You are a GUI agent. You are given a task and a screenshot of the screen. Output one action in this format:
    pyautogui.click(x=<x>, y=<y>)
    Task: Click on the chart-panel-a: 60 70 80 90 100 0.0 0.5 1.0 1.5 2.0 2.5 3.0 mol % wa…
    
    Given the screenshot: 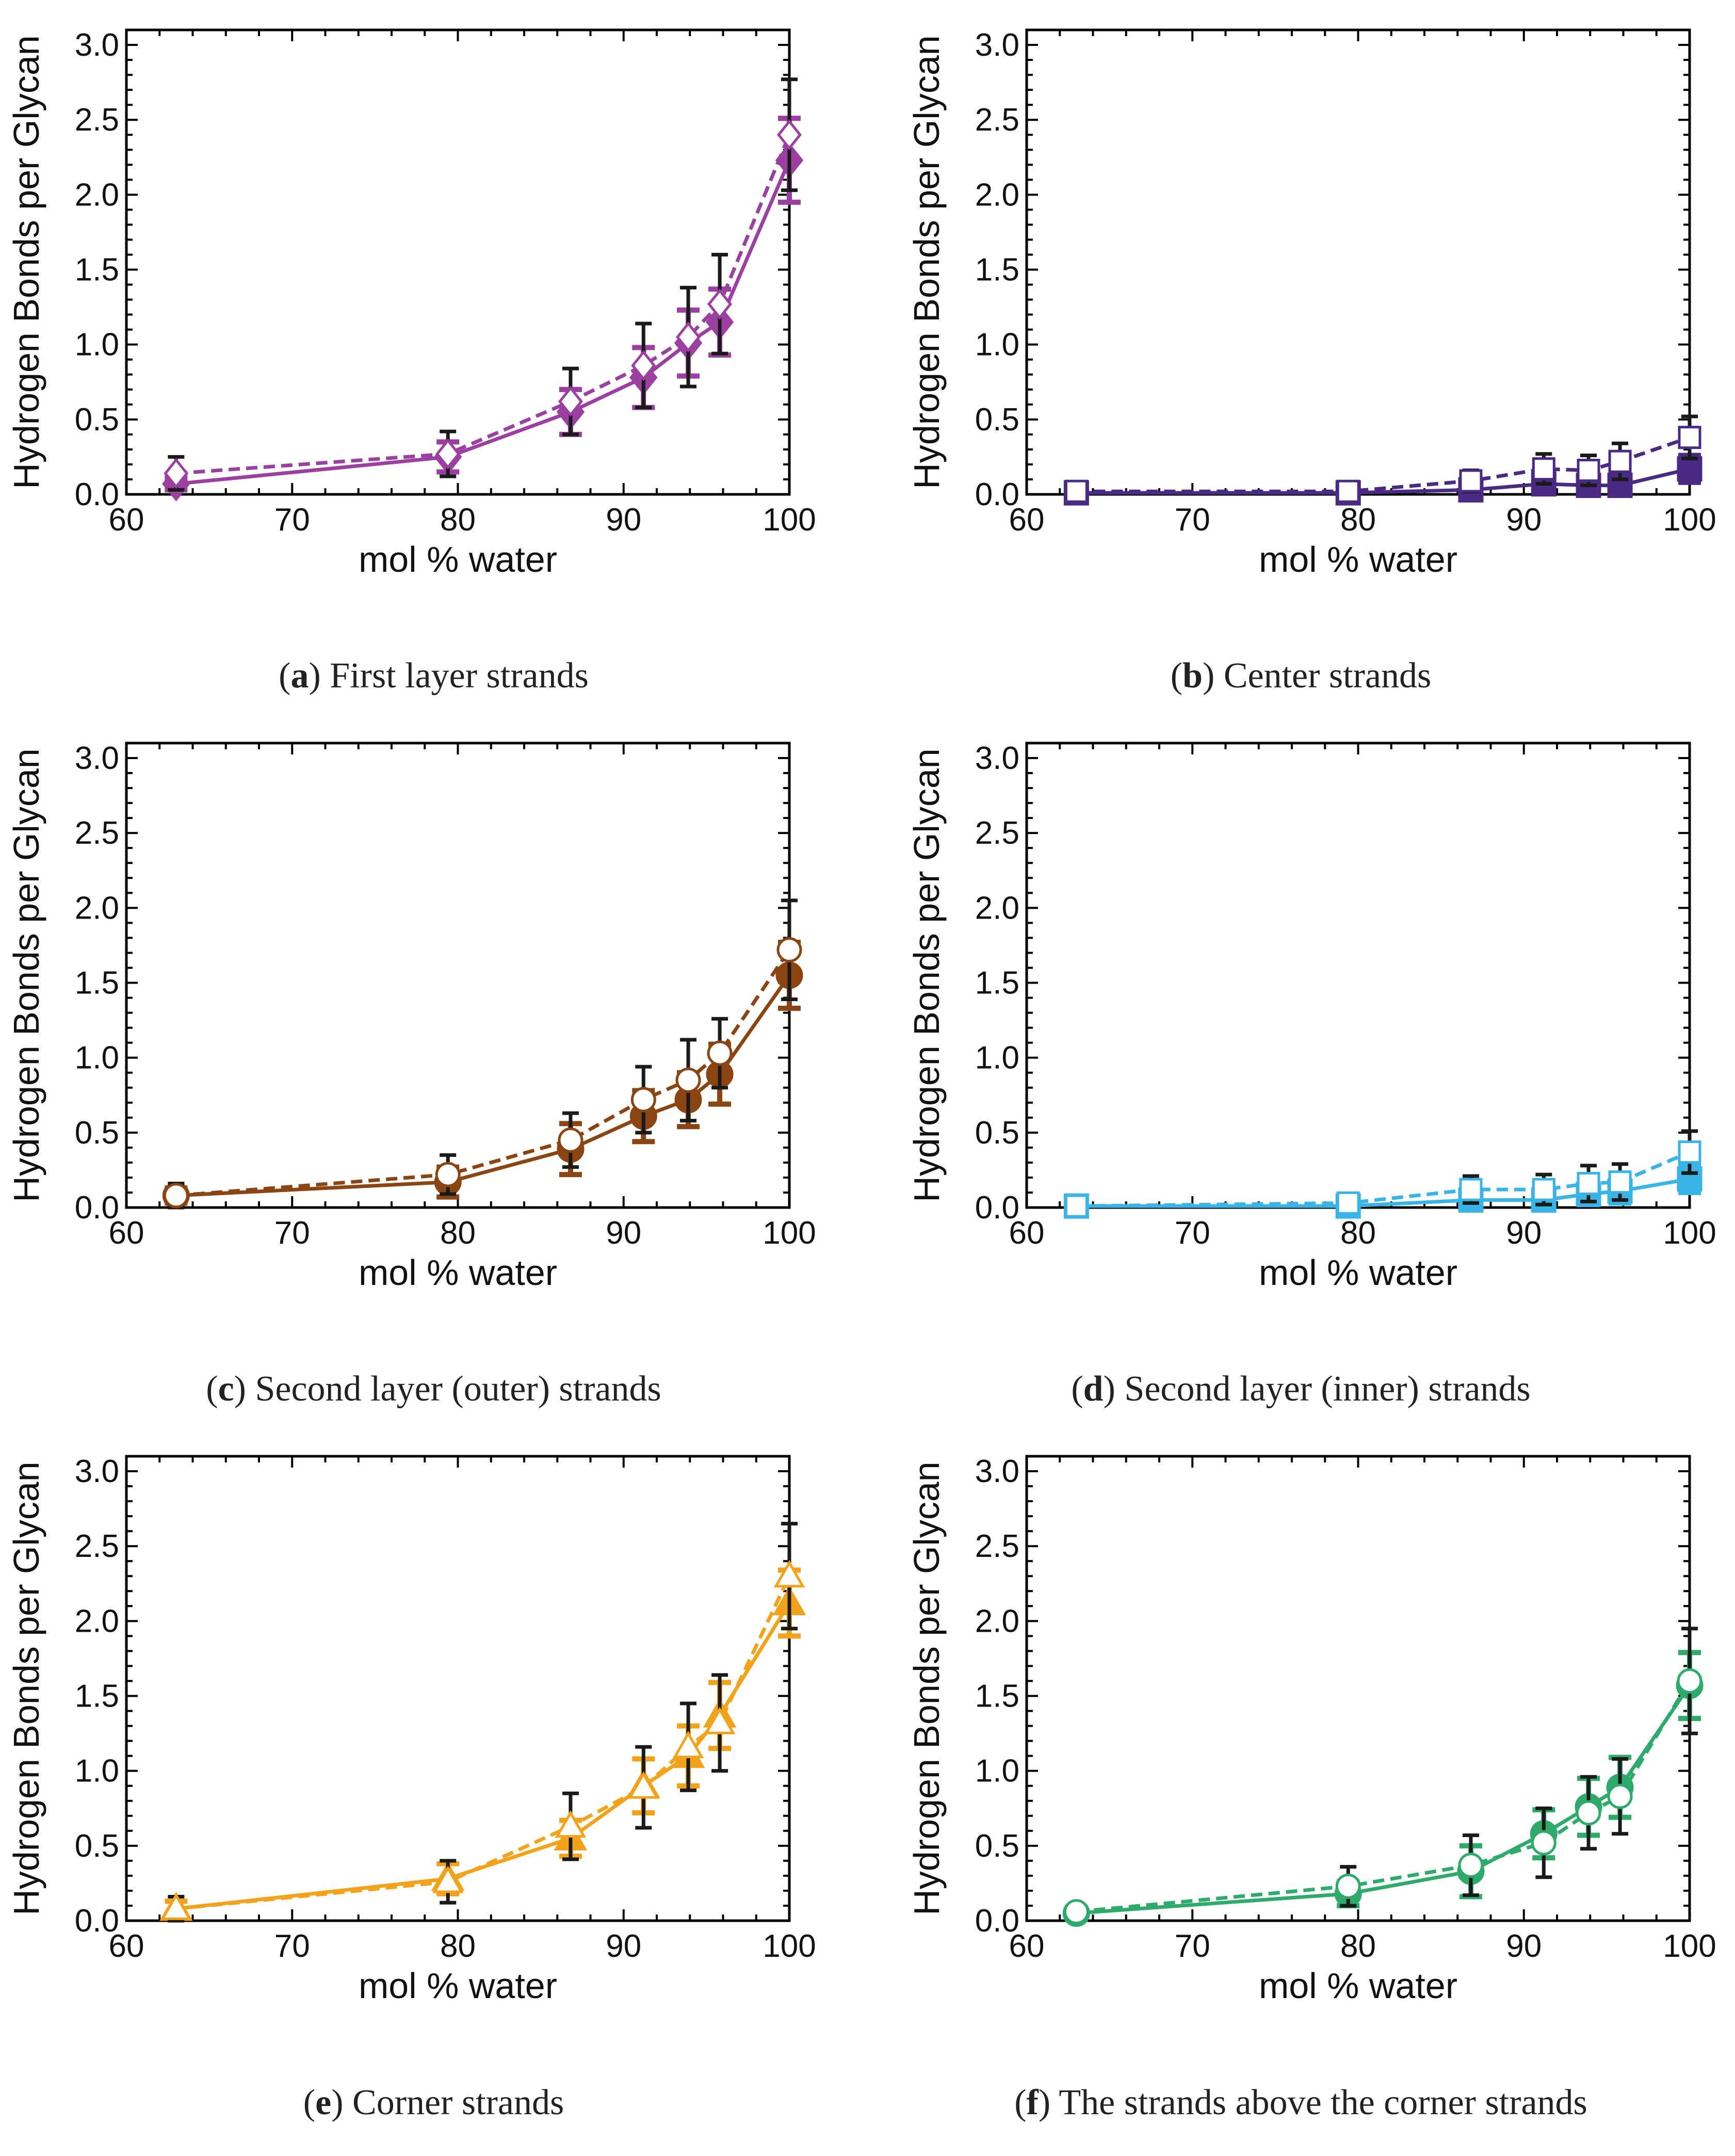 What is the action you would take?
    pyautogui.click(x=411, y=304)
    